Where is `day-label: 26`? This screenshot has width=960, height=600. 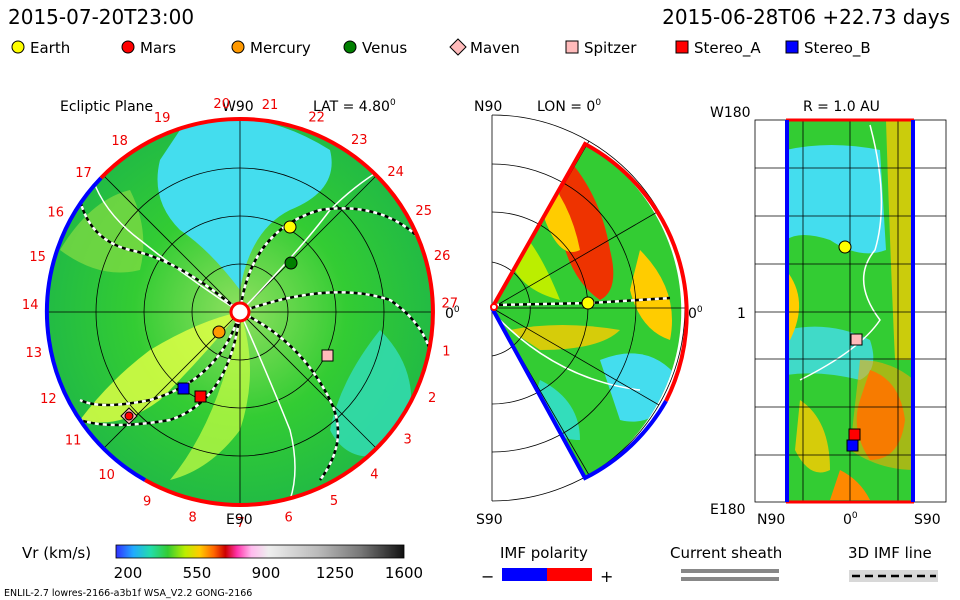 day-label: 26 is located at coordinates (442, 256).